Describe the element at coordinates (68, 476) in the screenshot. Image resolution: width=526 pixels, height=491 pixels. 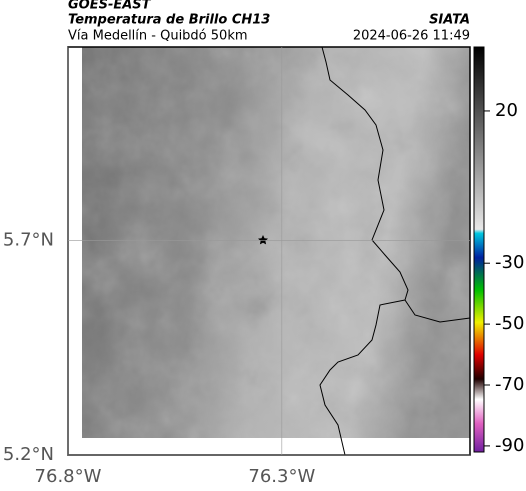
I see `x-tick-label: 76.8°W` at that location.